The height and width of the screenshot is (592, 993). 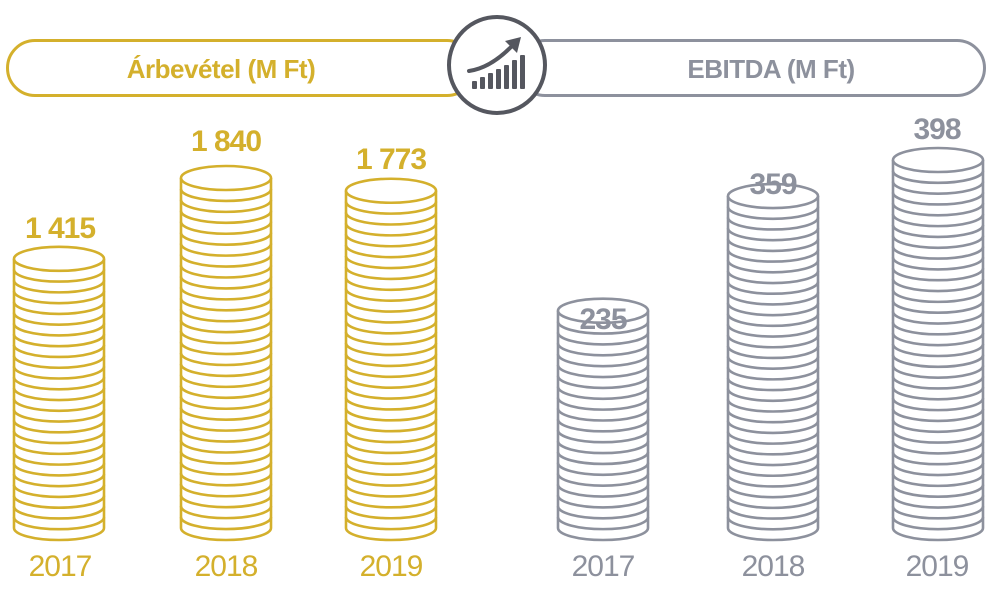 What do you see at coordinates (59, 393) in the screenshot?
I see `coin-stack-revenue-2017` at bounding box center [59, 393].